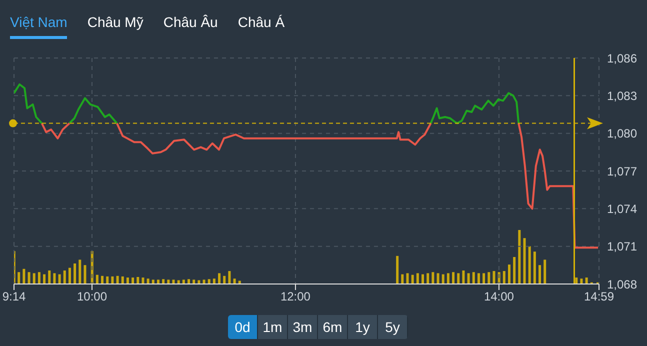 This screenshot has height=346, width=647. Describe the element at coordinates (39, 26) in the screenshot. I see `text: Việt Nam` at that location.